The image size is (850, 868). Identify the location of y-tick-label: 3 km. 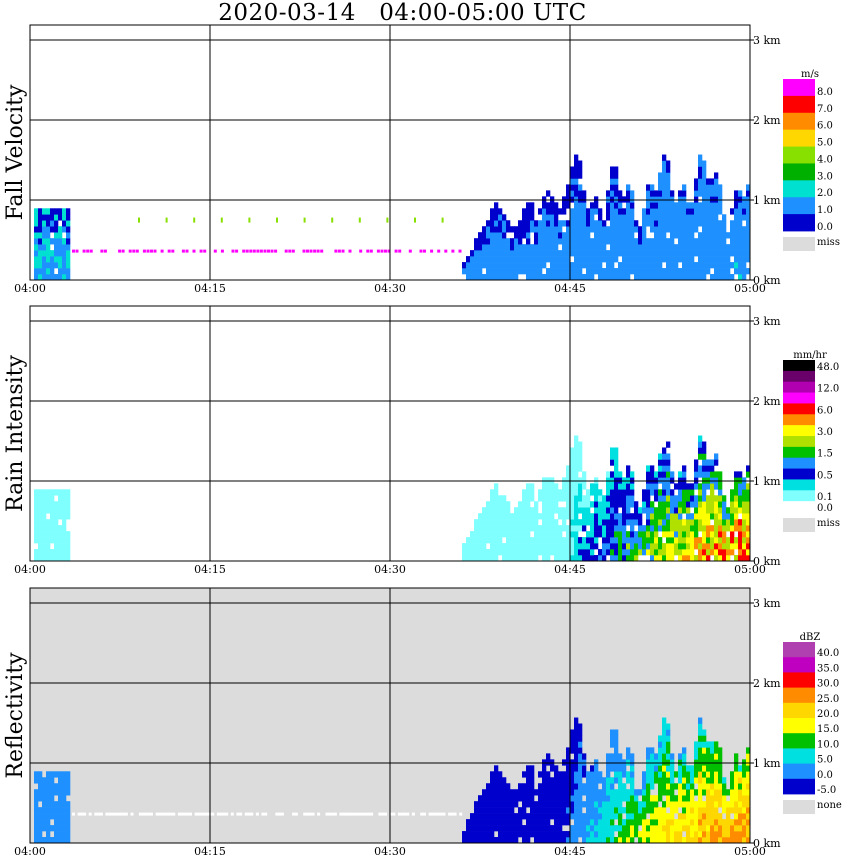
(767, 40).